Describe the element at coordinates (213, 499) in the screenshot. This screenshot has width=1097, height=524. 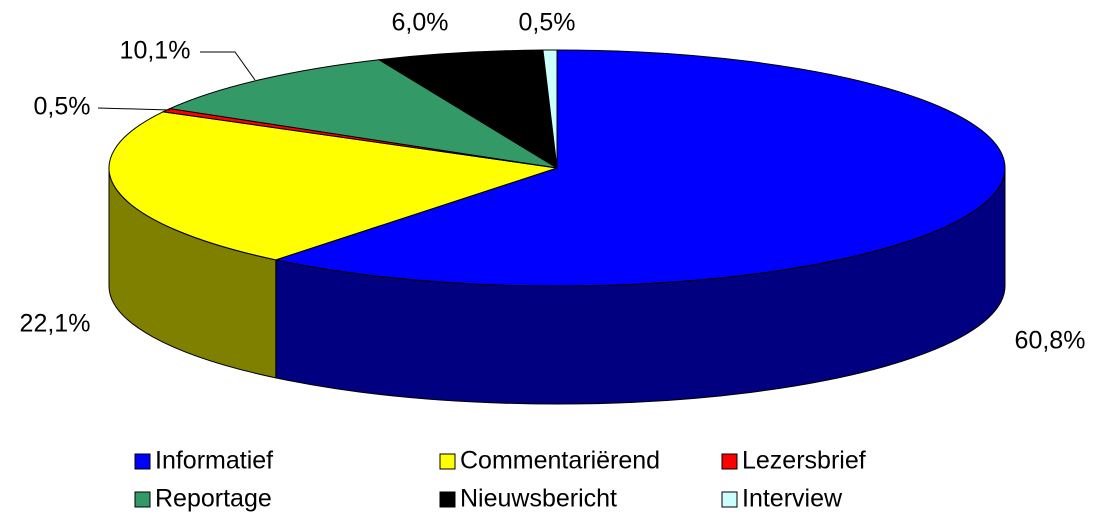
I see `legend-label: Reportage` at that location.